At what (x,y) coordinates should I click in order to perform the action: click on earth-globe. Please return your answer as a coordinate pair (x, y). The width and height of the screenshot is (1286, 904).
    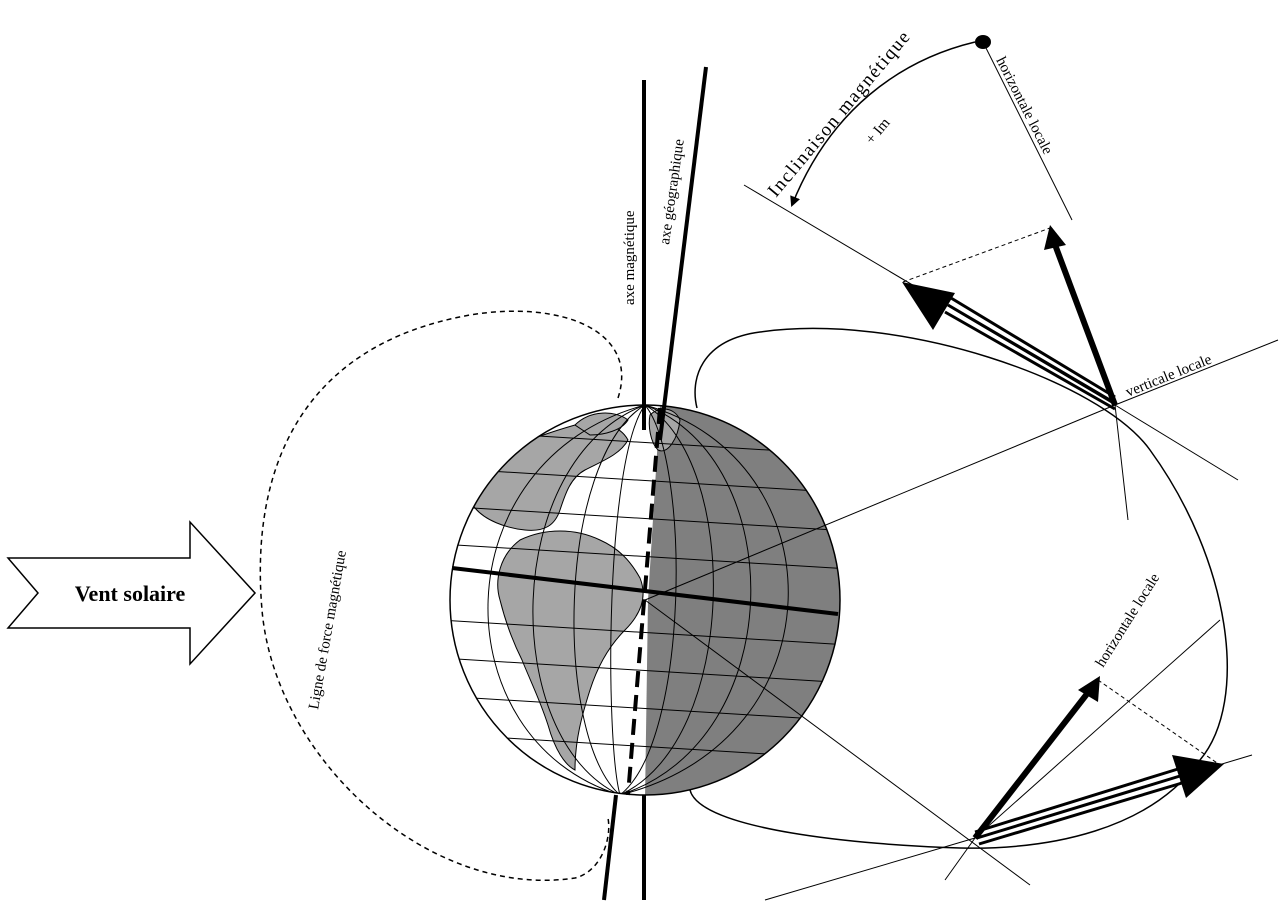
    Looking at the image, I should click on (645, 600).